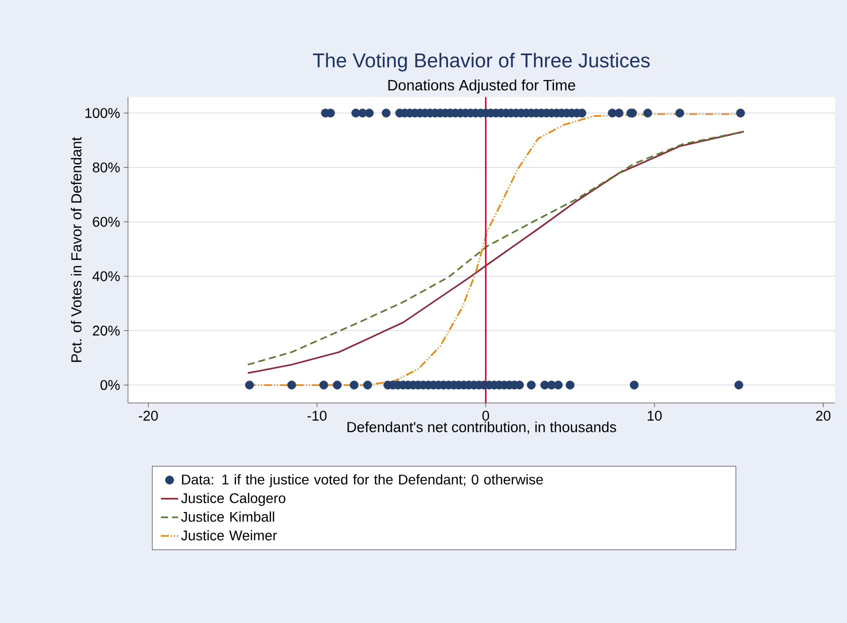 This screenshot has width=847, height=623. What do you see at coordinates (317, 415) in the screenshot?
I see `x-tick-label: -10` at bounding box center [317, 415].